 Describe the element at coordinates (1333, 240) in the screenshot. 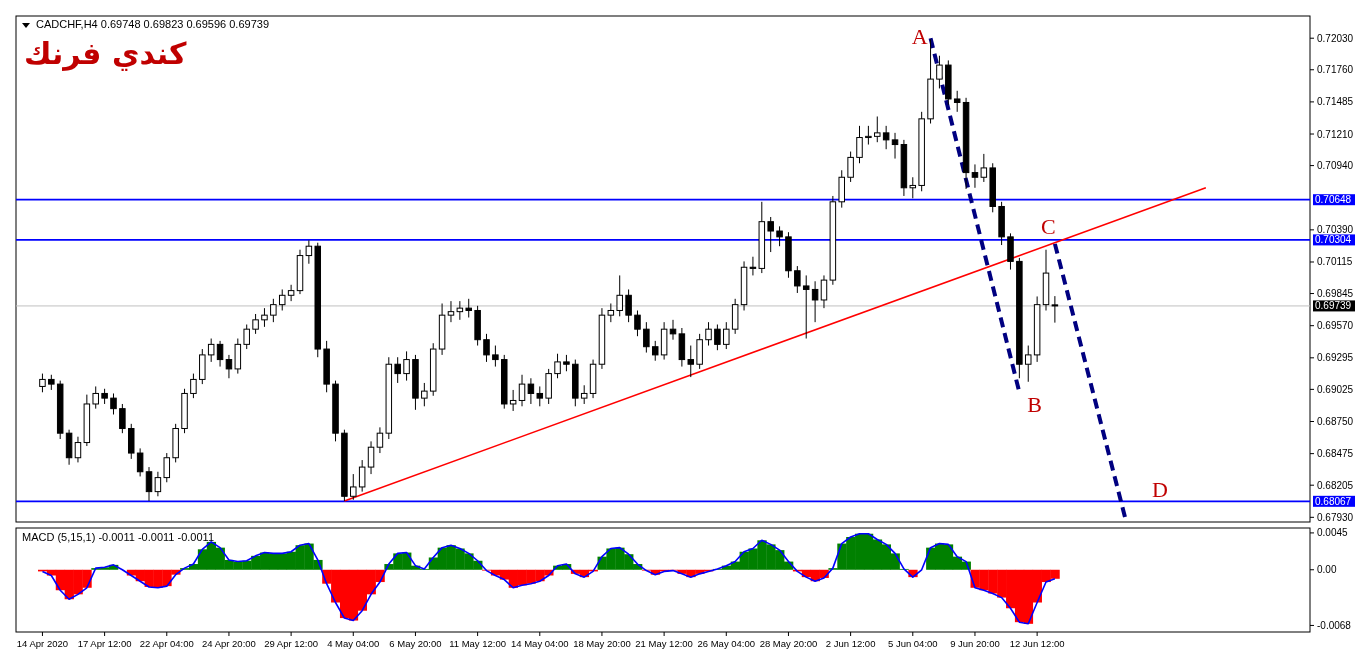

I see `ref-line-label: 0.70304` at that location.